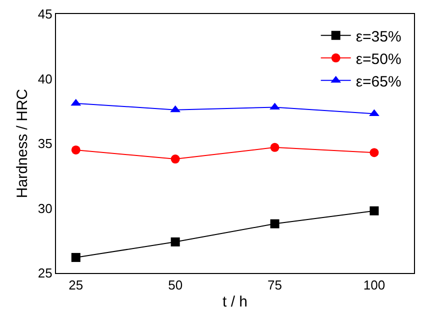 The width and height of the screenshot is (422, 321). I want to click on x-tick-label: 25, so click(76, 285).